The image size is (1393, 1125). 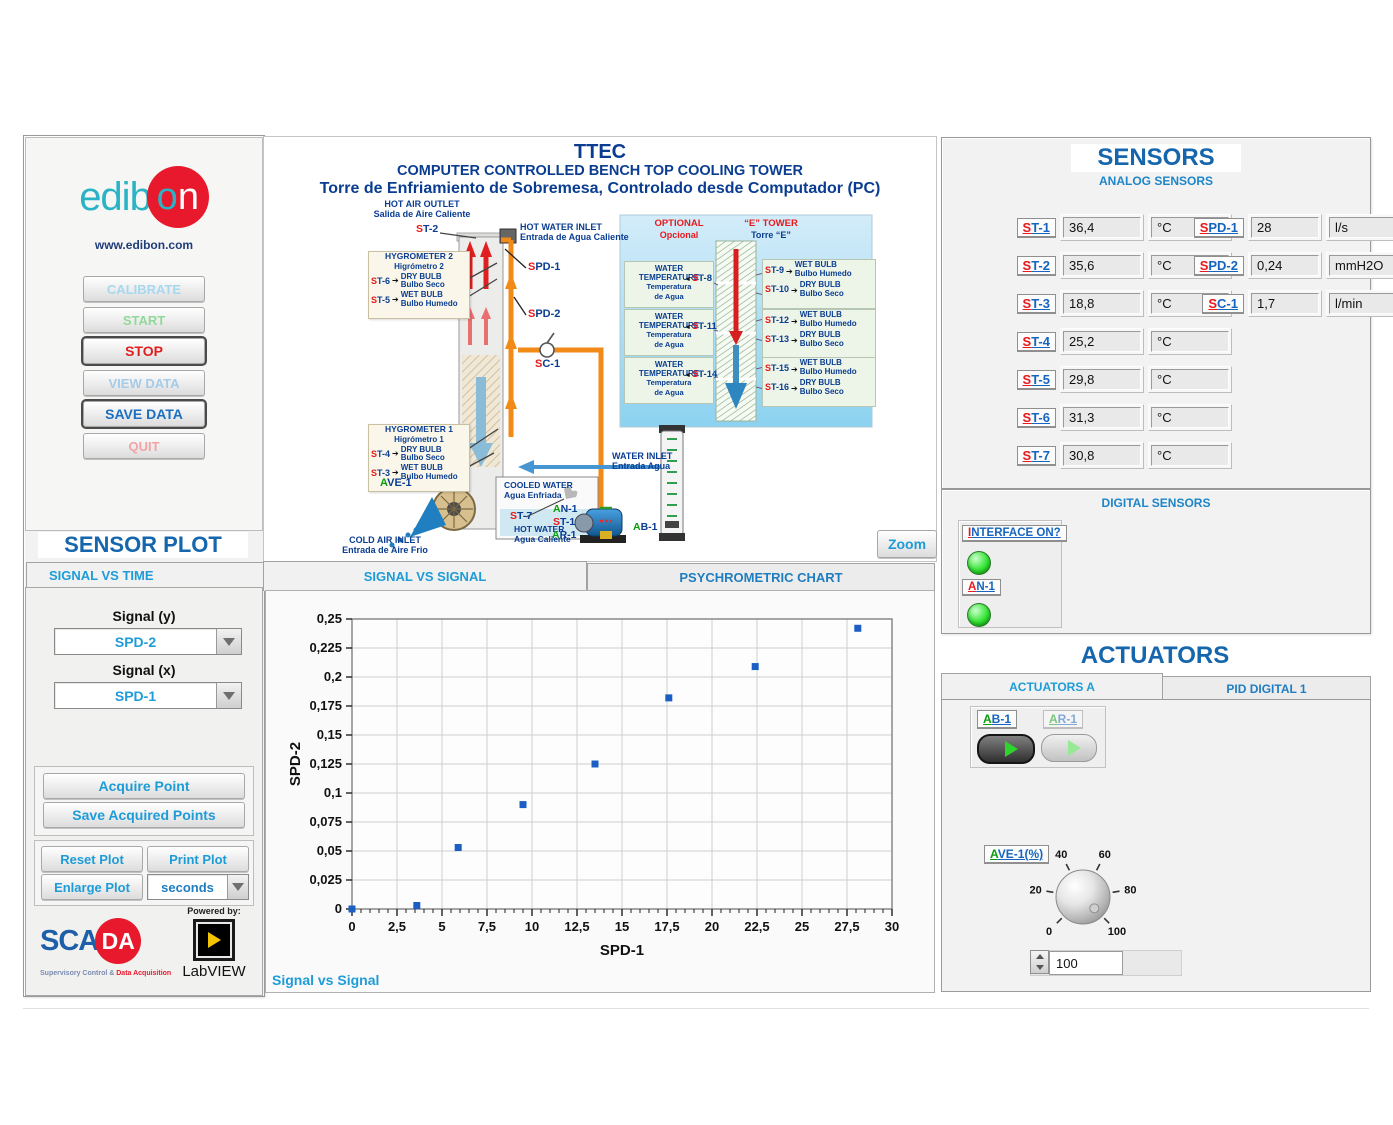 What do you see at coordinates (1069, 748) in the screenshot?
I see `ar1-toggle` at bounding box center [1069, 748].